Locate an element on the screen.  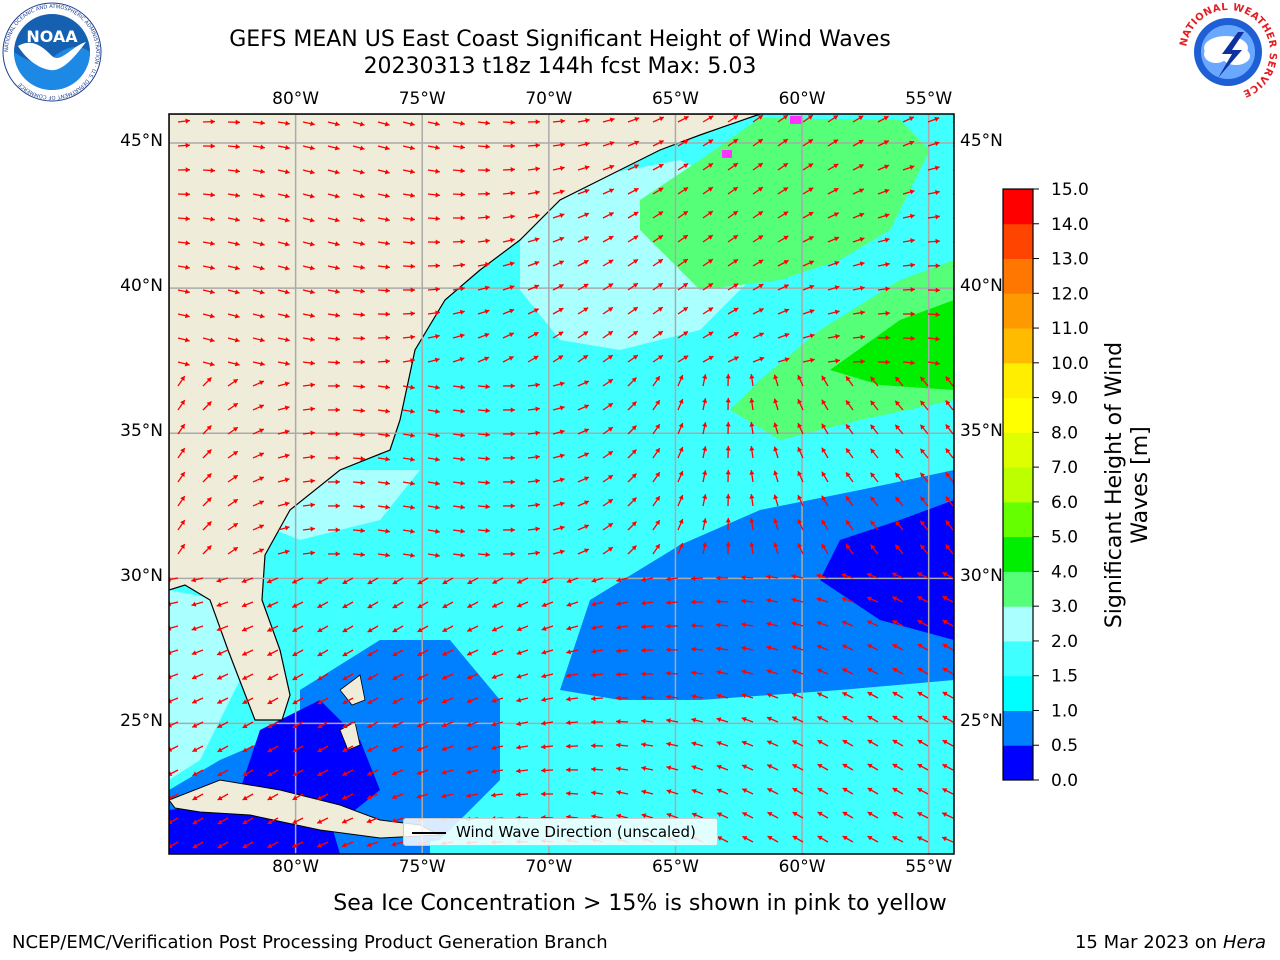
lat-tick-right: 30°N is located at coordinates (981, 576).